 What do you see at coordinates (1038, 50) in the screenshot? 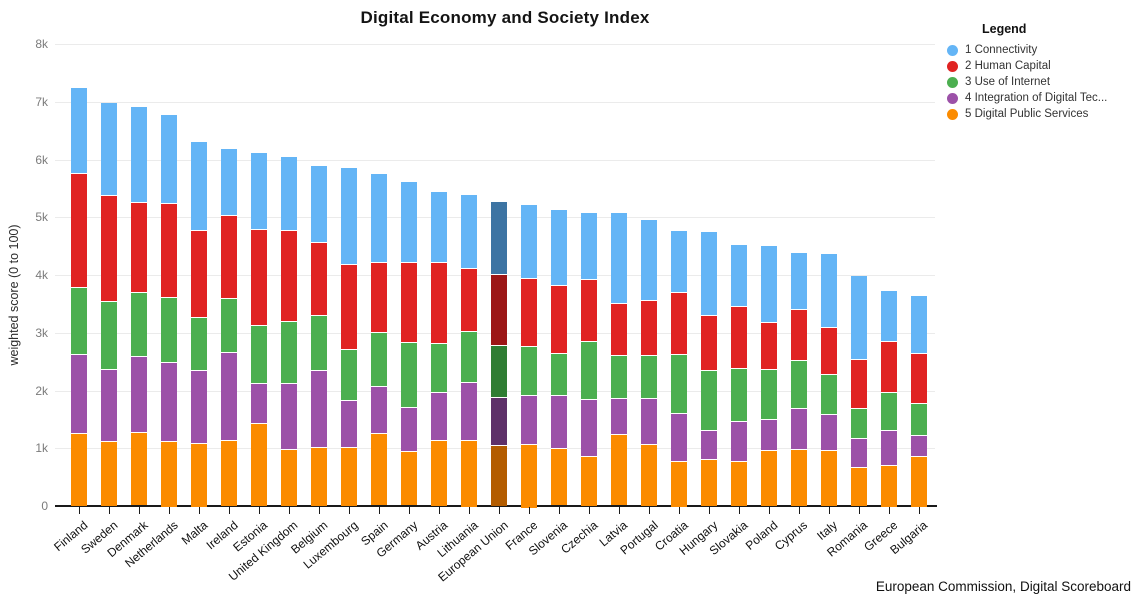
I see `legend-item-1: 1 Connectivity` at bounding box center [1038, 50].